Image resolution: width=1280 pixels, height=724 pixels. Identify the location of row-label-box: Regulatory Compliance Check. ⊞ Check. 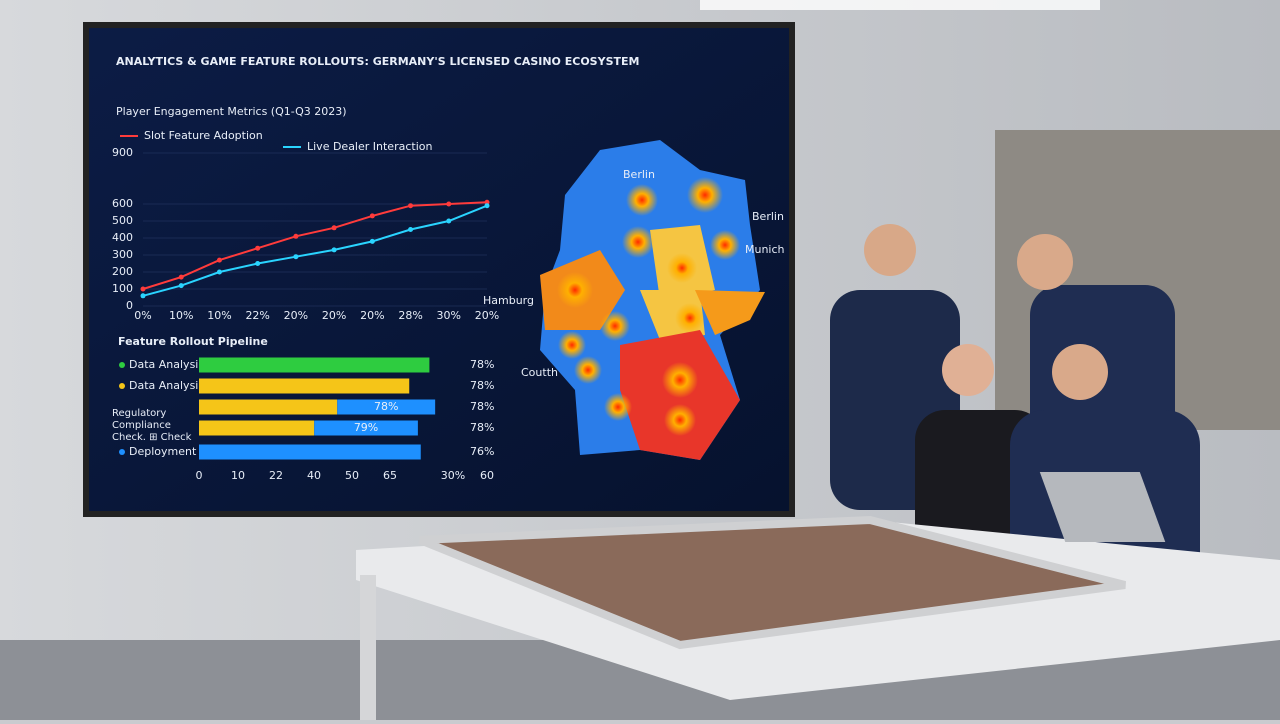
(152, 425).